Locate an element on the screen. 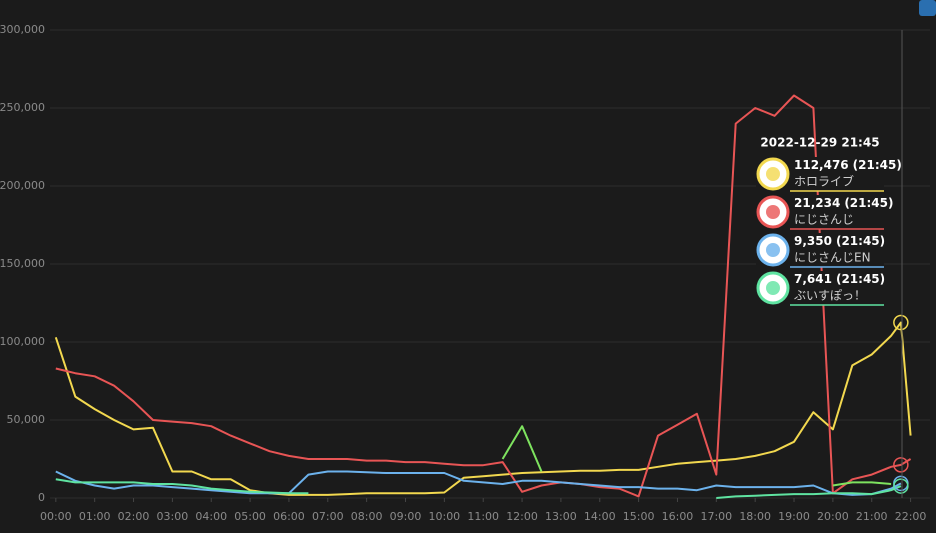 This screenshot has height=533, width=936. y-tick-label: 150,000 is located at coordinates (22, 263).